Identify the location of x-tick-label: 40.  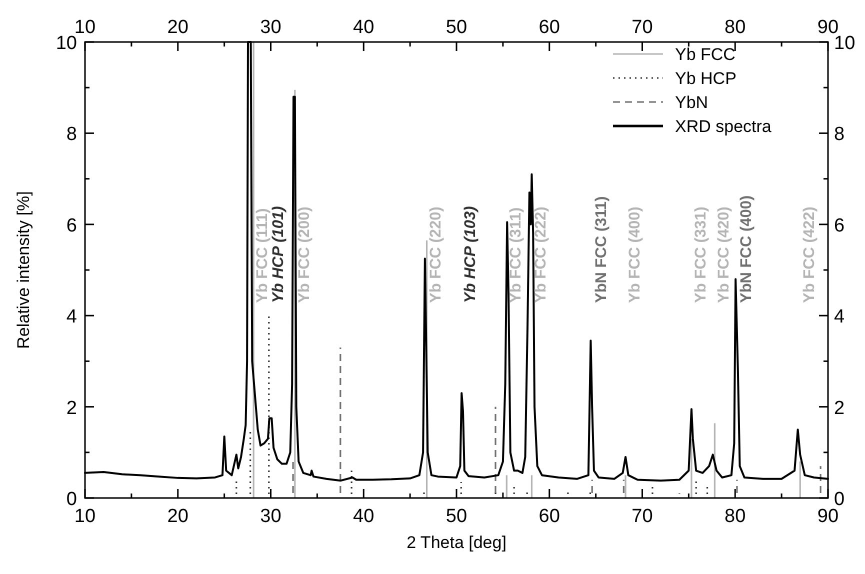
(363, 27).